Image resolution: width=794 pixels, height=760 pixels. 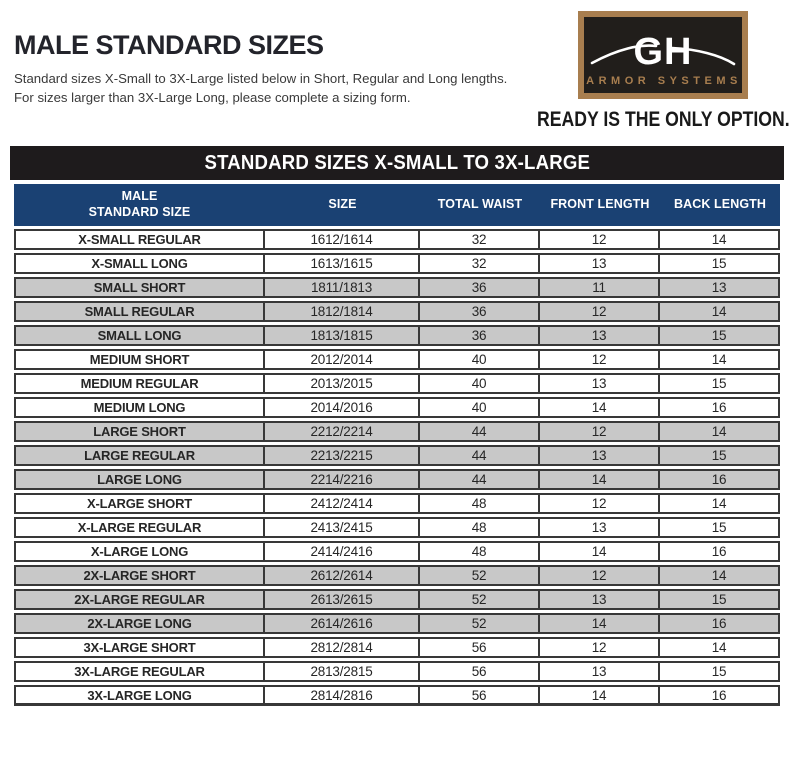 I want to click on table-row: MEDIUM REGULAR 2013/2015 40 13 15, so click(x=397, y=383).